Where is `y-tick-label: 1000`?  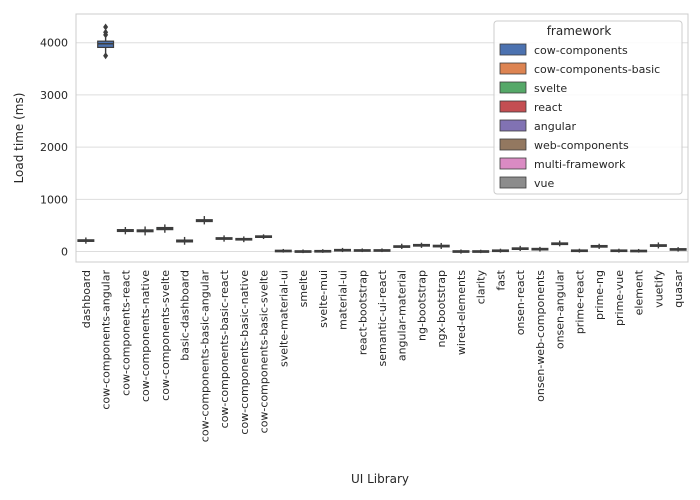 y-tick-label: 1000 is located at coordinates (54, 199).